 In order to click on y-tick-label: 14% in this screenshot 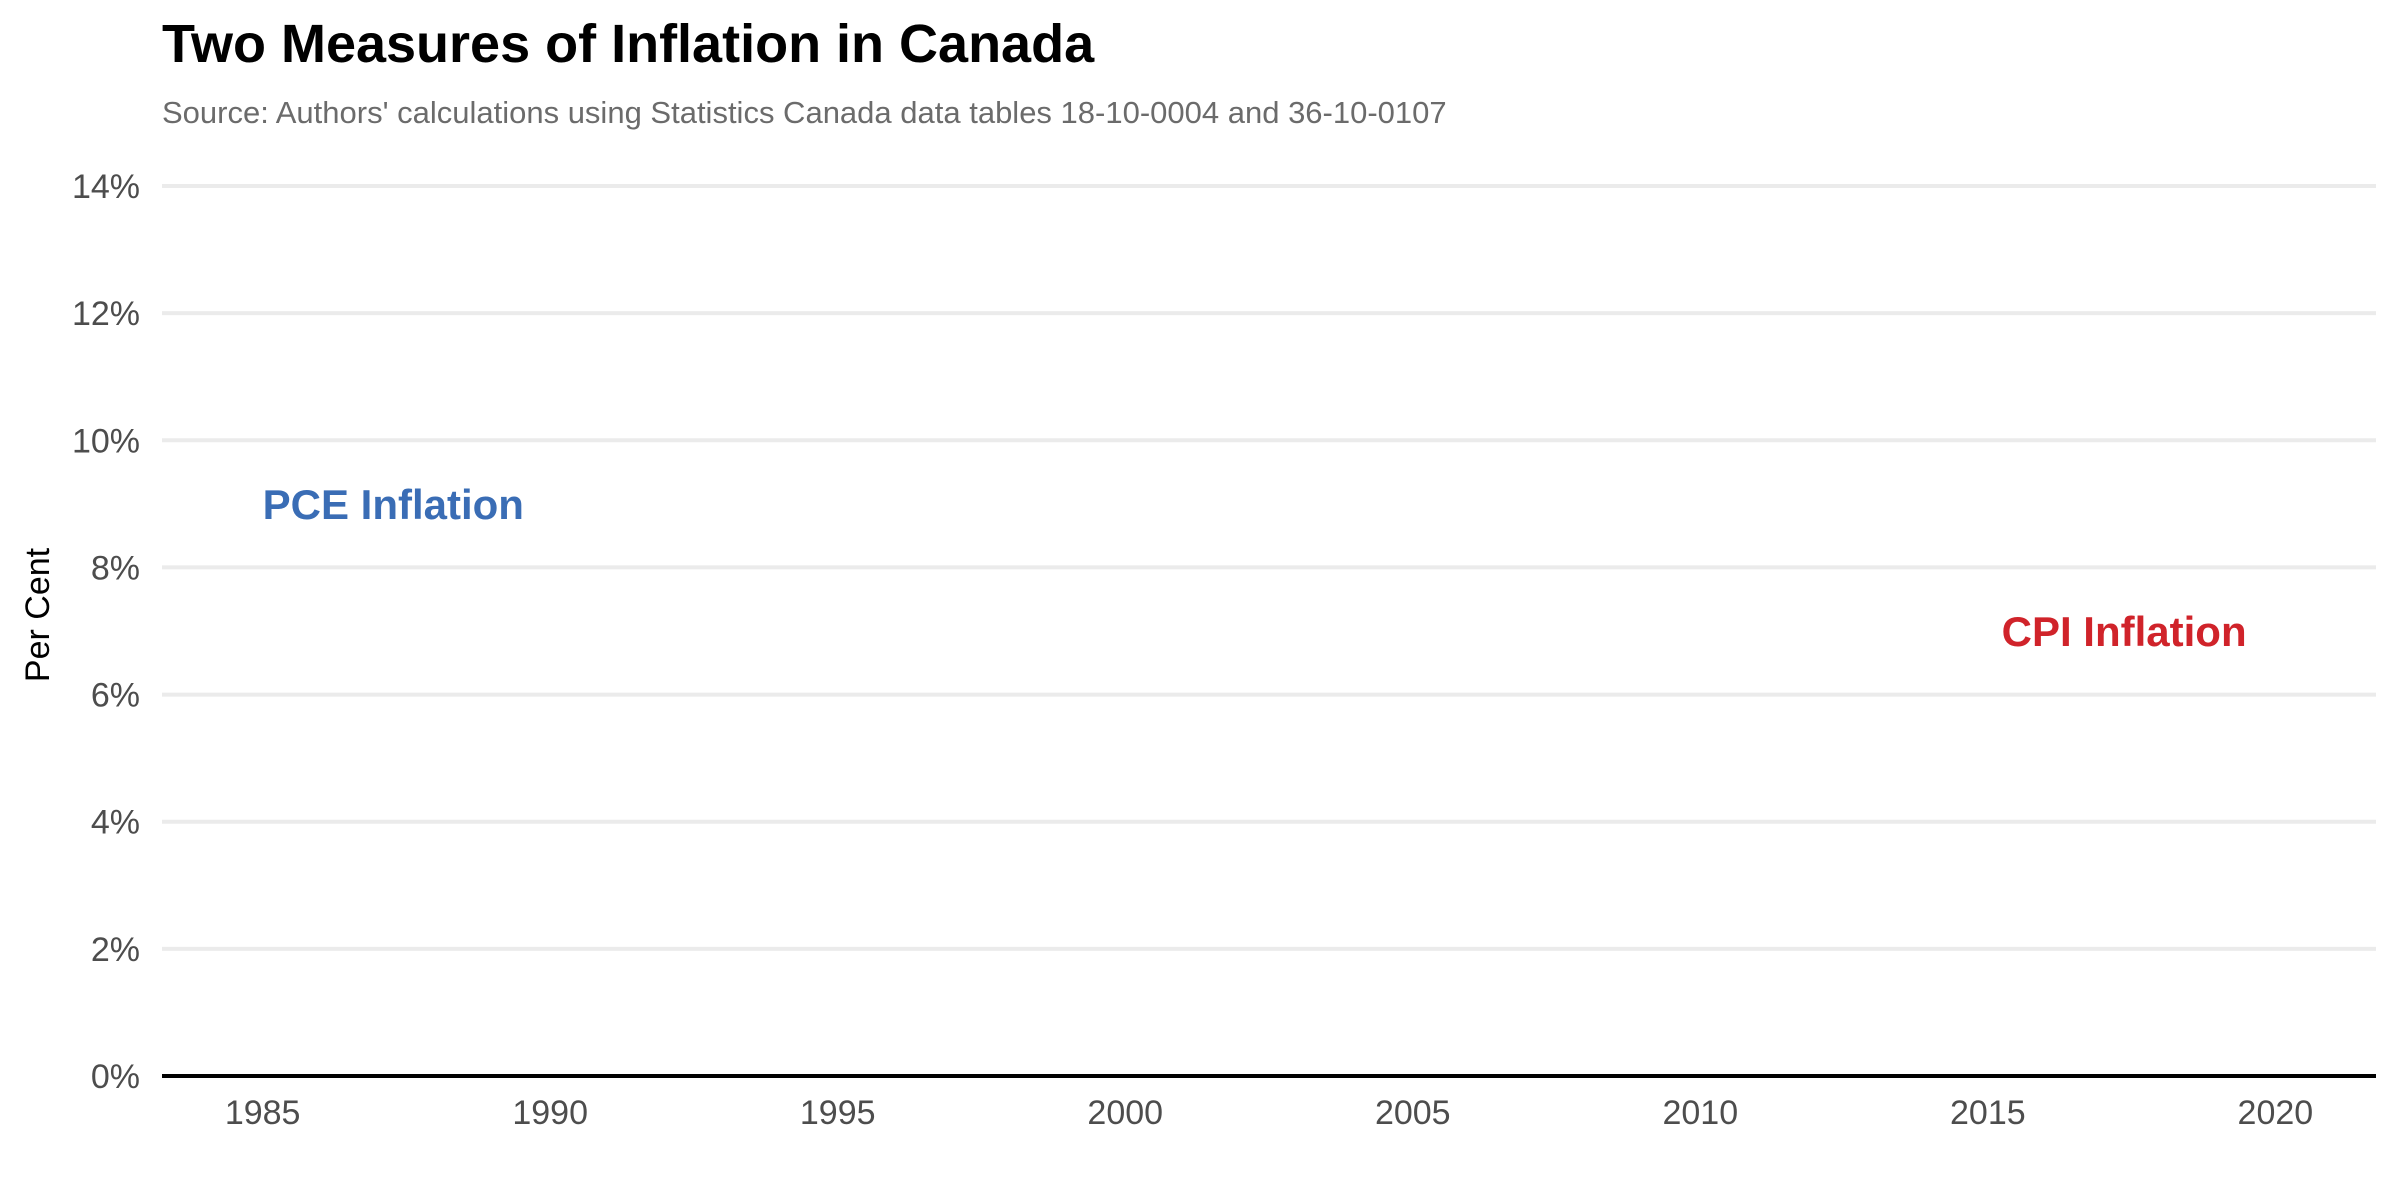, I will do `click(106, 187)`.